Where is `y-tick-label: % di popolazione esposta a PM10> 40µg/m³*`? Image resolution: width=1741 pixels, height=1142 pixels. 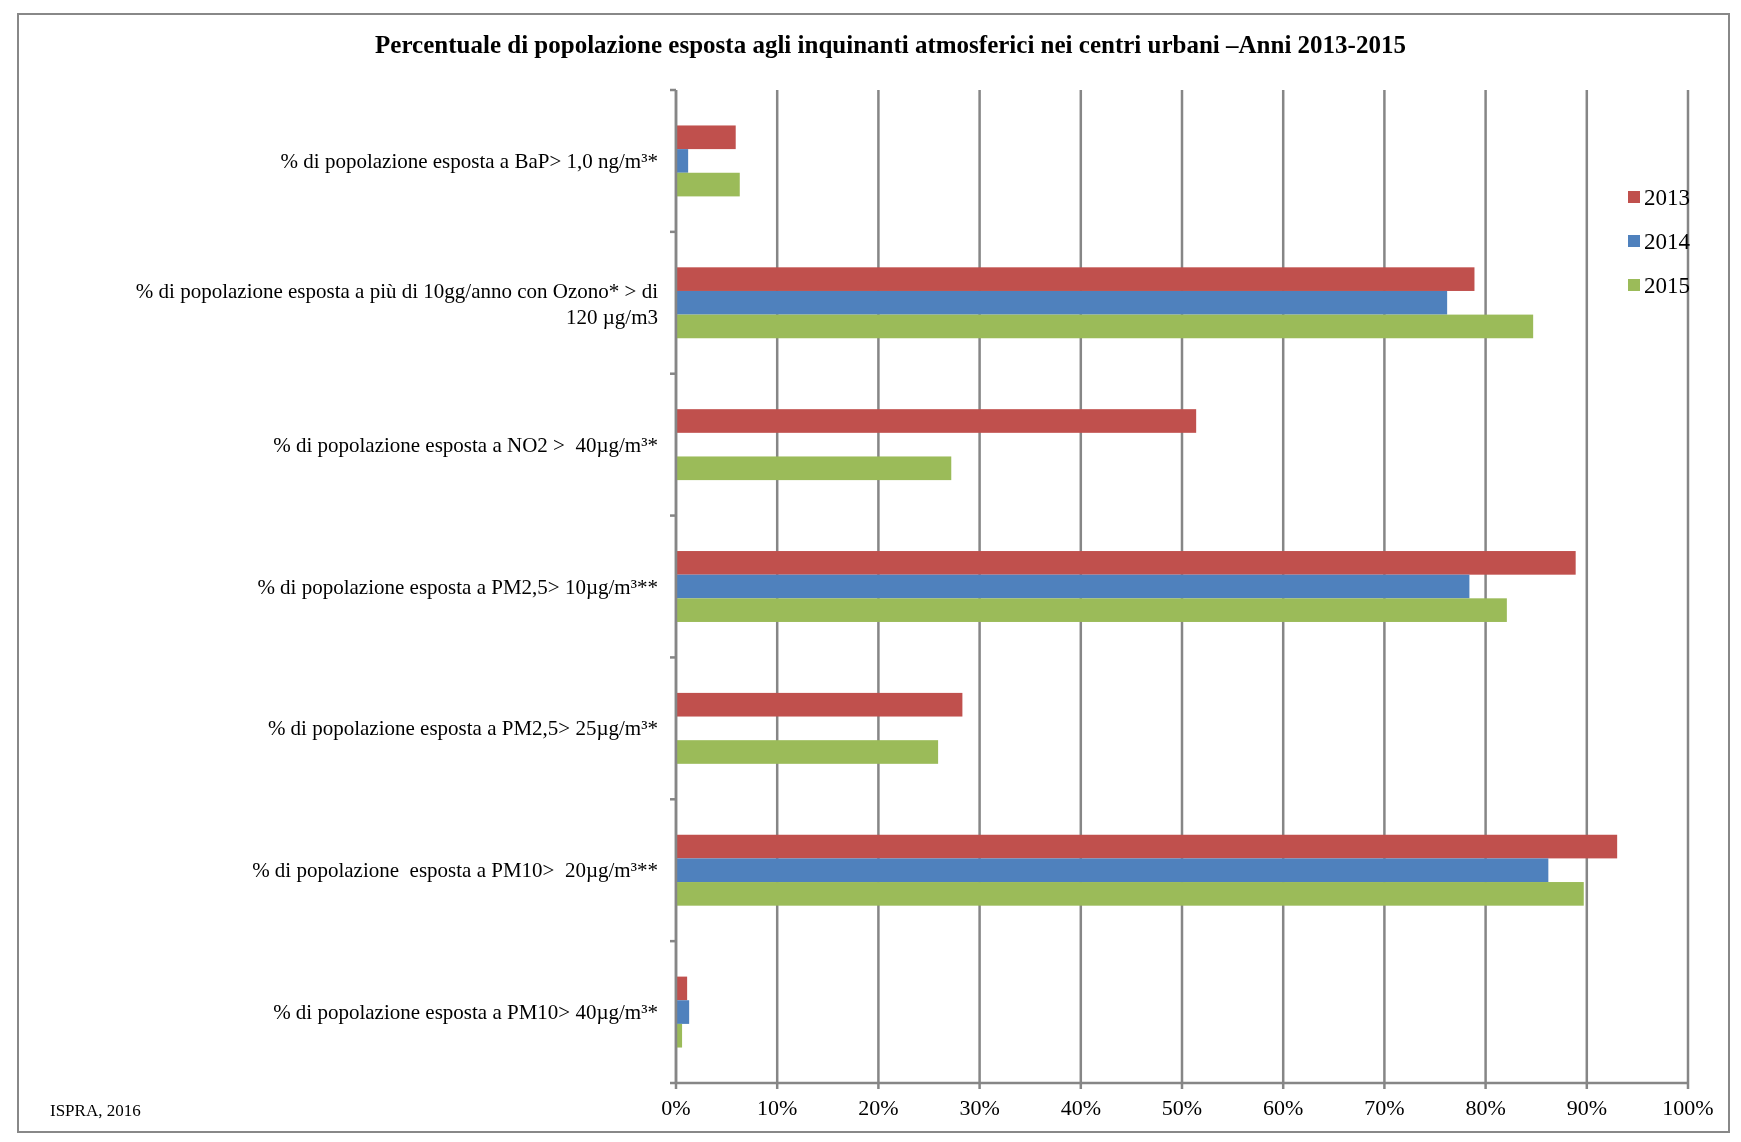 y-tick-label: % di popolazione esposta a PM10> 40µg/m³* is located at coordinates (465, 1012).